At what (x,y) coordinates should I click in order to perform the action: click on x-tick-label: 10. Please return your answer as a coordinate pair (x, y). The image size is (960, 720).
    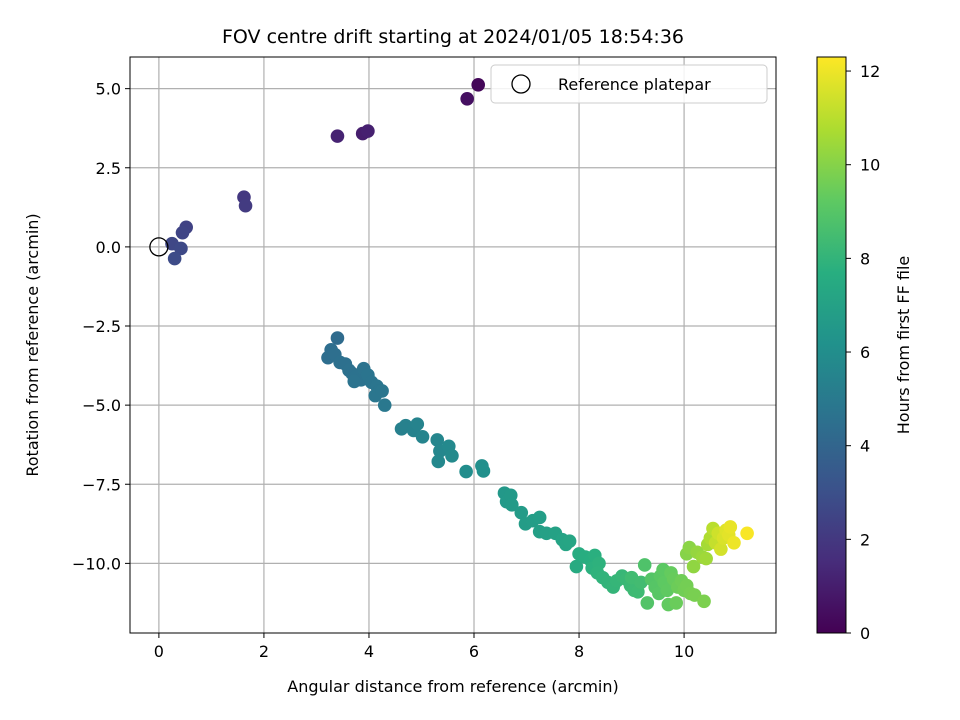
    Looking at the image, I should click on (684, 651).